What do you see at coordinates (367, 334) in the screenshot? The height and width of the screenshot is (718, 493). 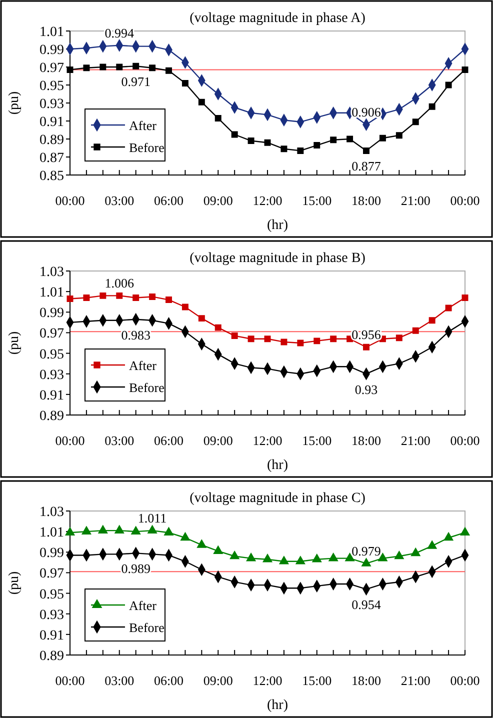 I see `annotation: 0.956` at bounding box center [367, 334].